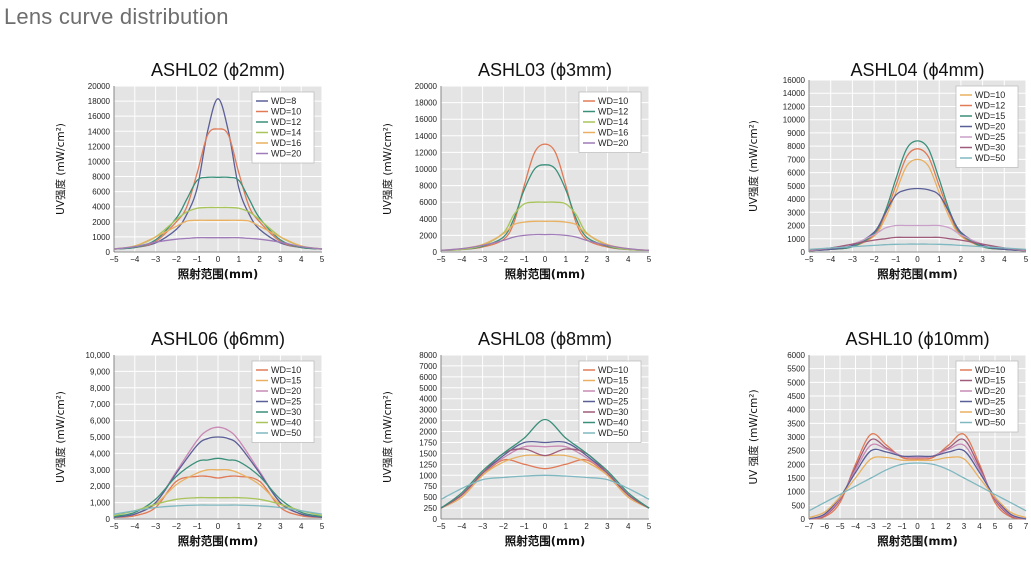 The width and height of the screenshot is (1031, 564). What do you see at coordinates (218, 70) in the screenshot?
I see `chart-title: ASHL02 (ϕ2mm)` at bounding box center [218, 70].